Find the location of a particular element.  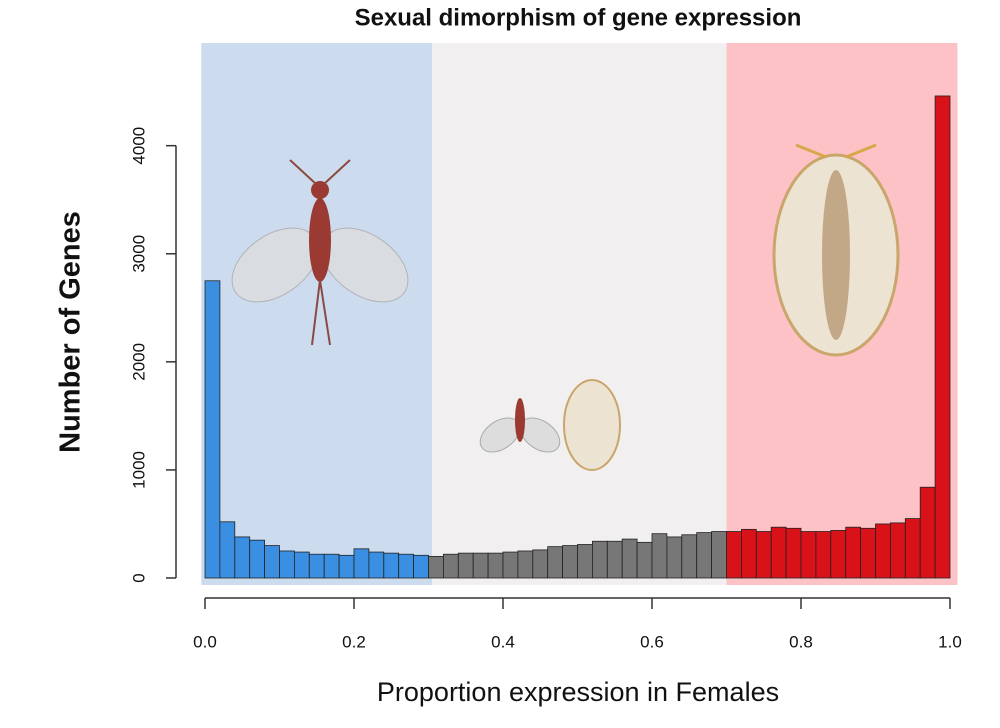

y-tick-label: 0 is located at coordinates (138, 577).